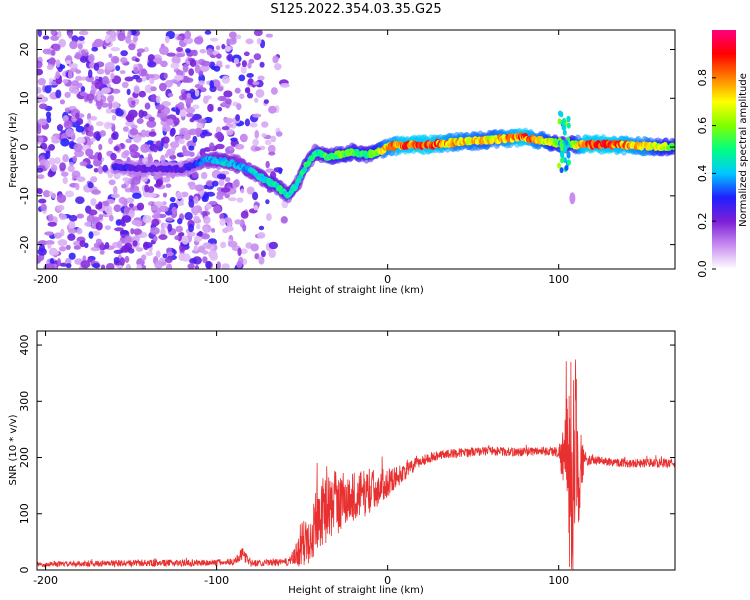 The image size is (750, 600). Describe the element at coordinates (24, 457) in the screenshot. I see `y-tick-label: 200` at that location.